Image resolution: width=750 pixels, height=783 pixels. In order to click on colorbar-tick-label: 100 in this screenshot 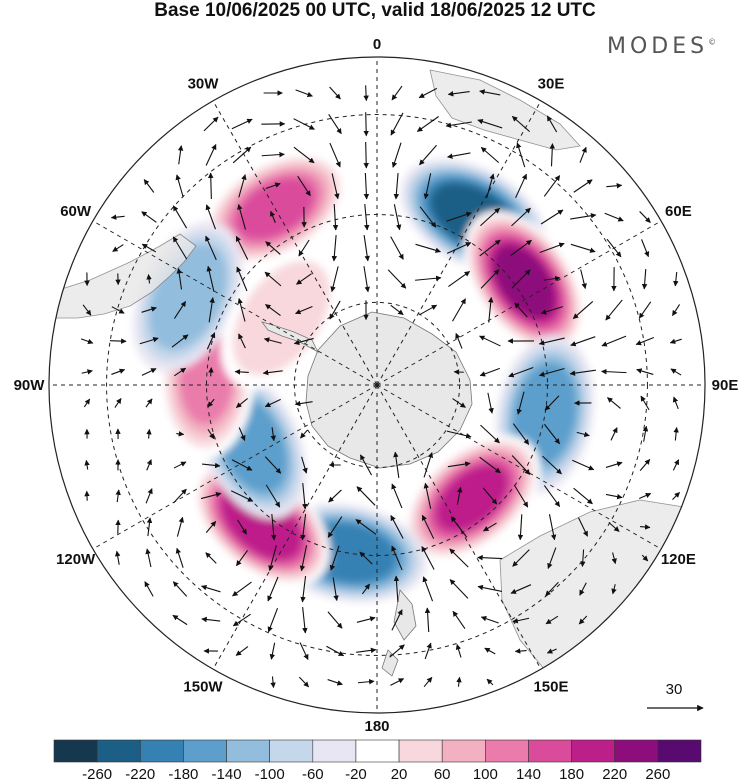, I will do `click(485, 774)`.